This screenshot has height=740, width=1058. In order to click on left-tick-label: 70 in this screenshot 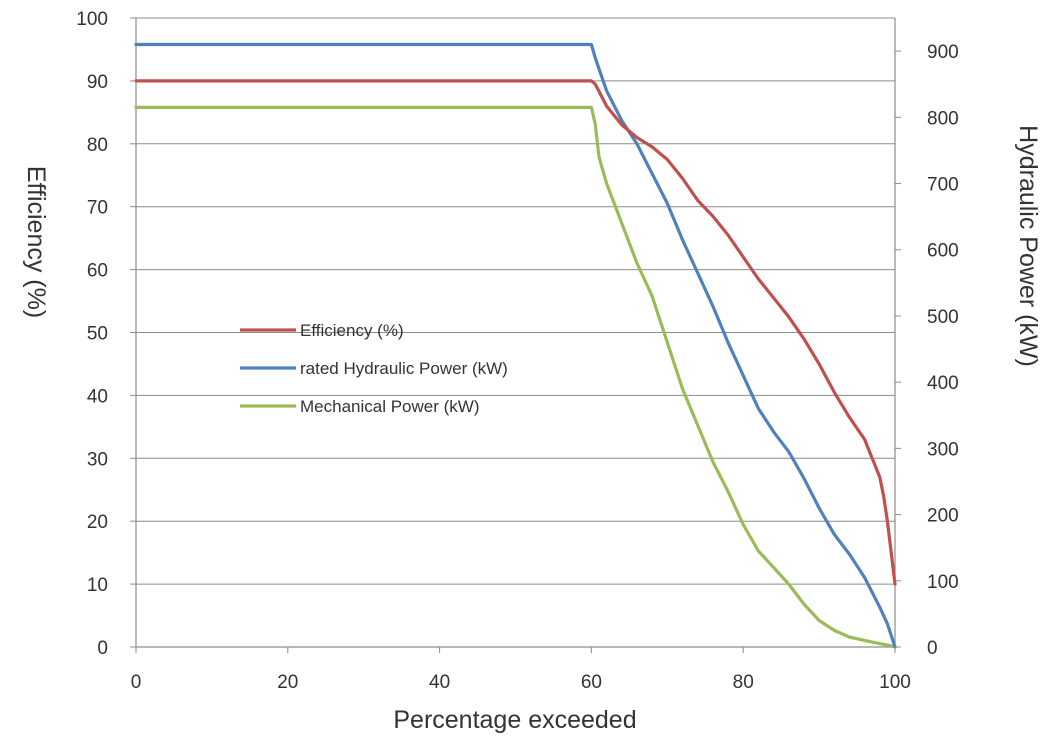, I will do `click(97, 208)`.